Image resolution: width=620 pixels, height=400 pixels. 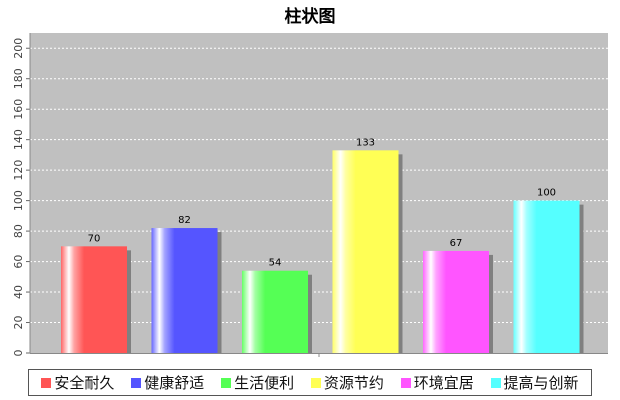 What do you see at coordinates (18, 78) in the screenshot?
I see `y-tick-label: 180` at bounding box center [18, 78].